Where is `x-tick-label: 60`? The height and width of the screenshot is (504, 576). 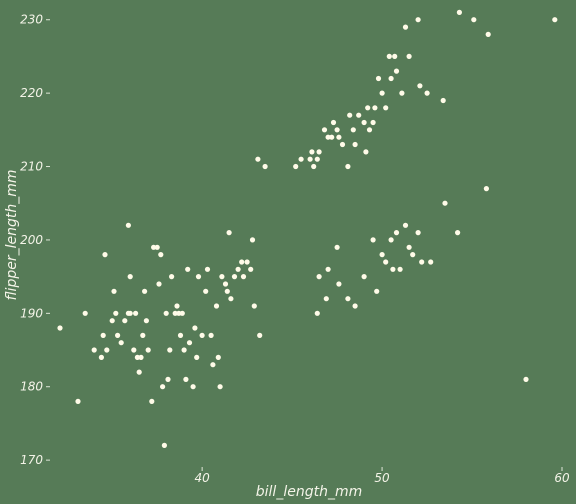 x-tick-label: 60 is located at coordinates (562, 478).